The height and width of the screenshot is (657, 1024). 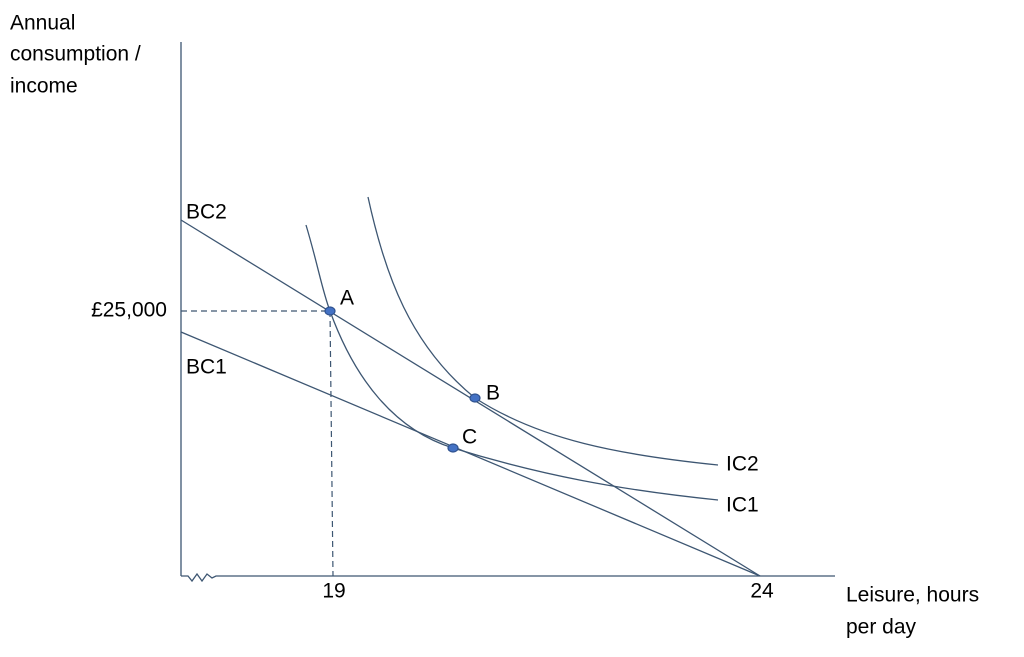 I want to click on y-tick-label: £25,000, so click(x=129, y=310).